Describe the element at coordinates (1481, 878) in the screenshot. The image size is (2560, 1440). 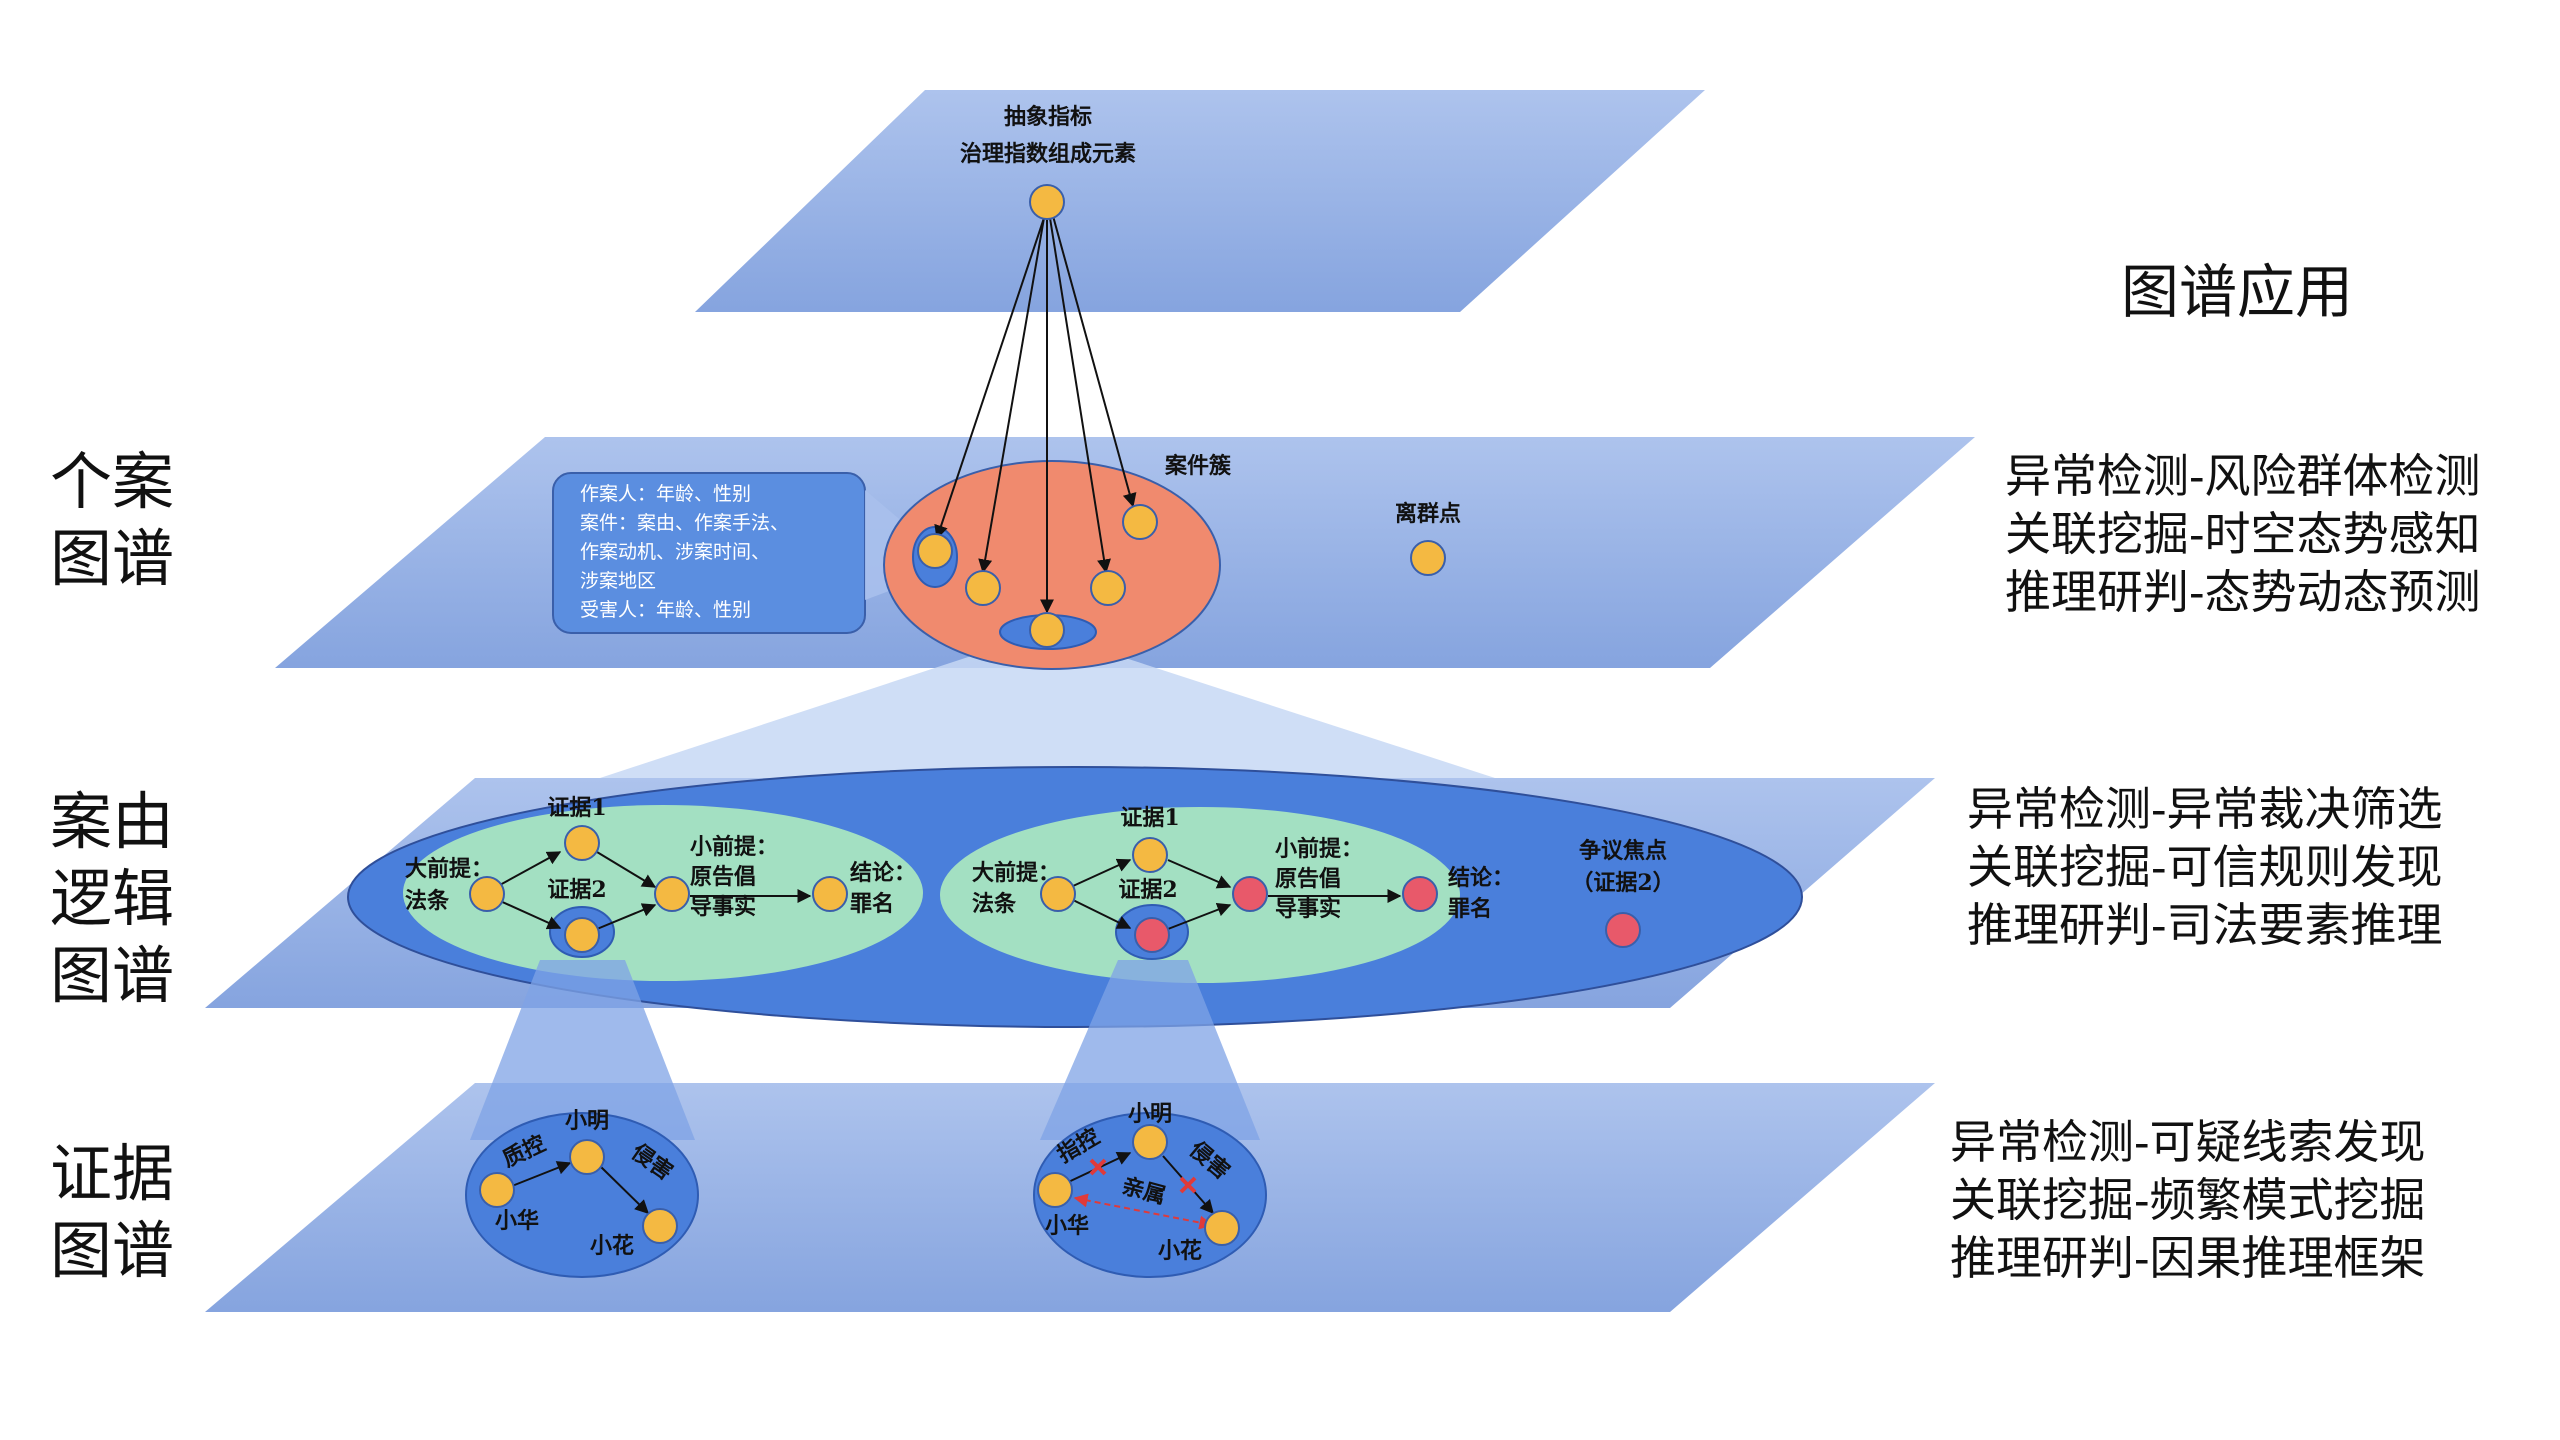
I see `right-conclusion-label-1: 结论：` at that location.